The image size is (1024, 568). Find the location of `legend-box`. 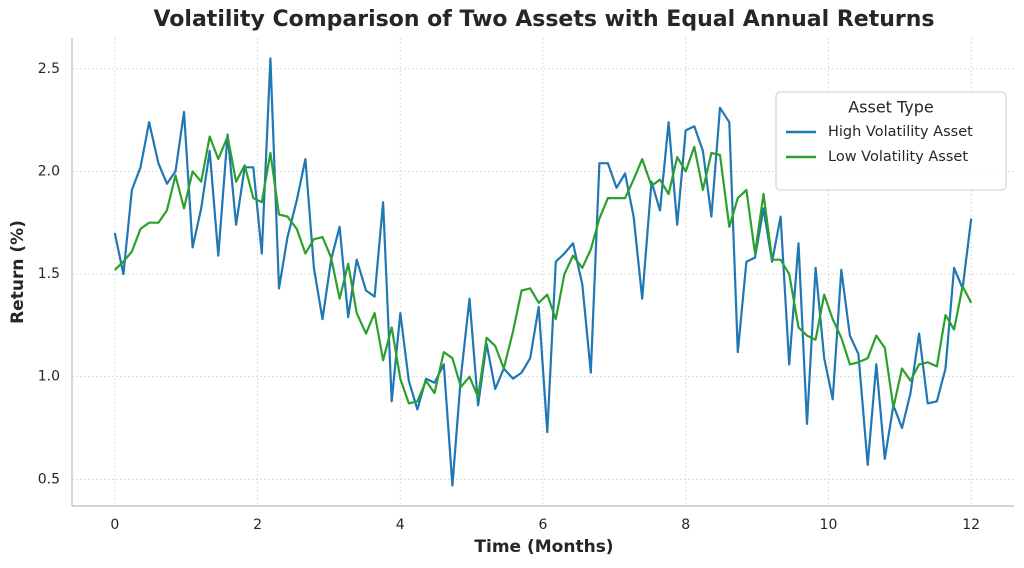

legend-box is located at coordinates (891, 141).